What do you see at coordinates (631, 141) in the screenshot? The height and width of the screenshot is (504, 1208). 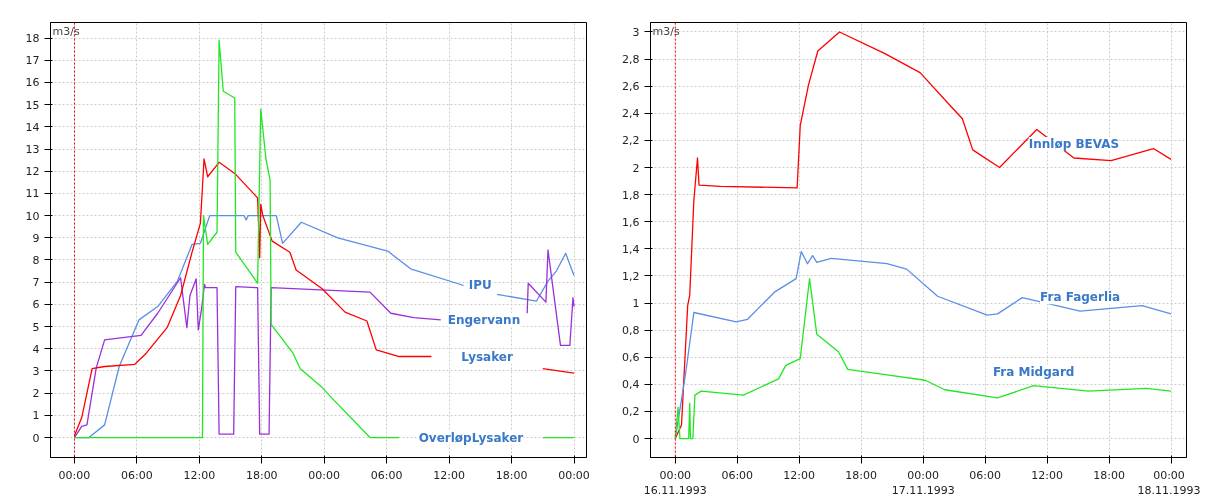 I see `y-tick-label: 2,2` at bounding box center [631, 141].